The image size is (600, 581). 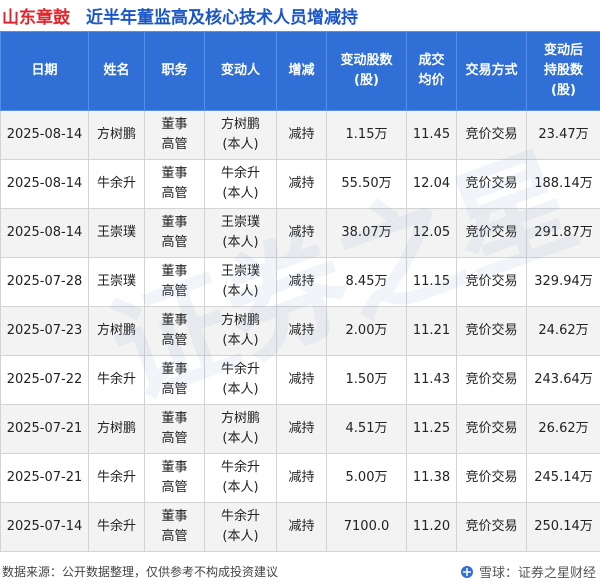 I want to click on cell-price: 12.05, so click(x=431, y=233).